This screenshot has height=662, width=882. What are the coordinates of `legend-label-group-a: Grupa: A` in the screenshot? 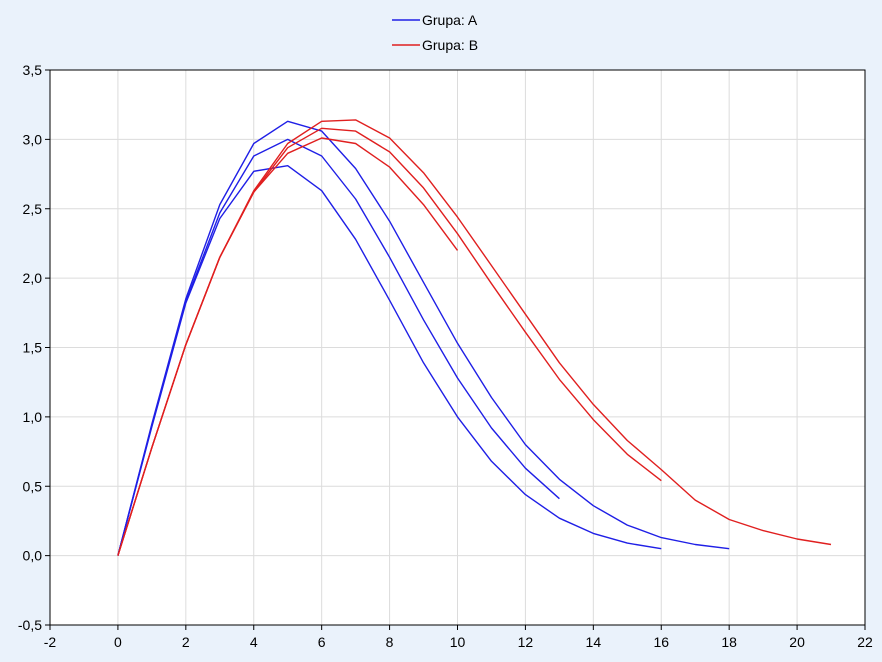 It's located at (450, 20).